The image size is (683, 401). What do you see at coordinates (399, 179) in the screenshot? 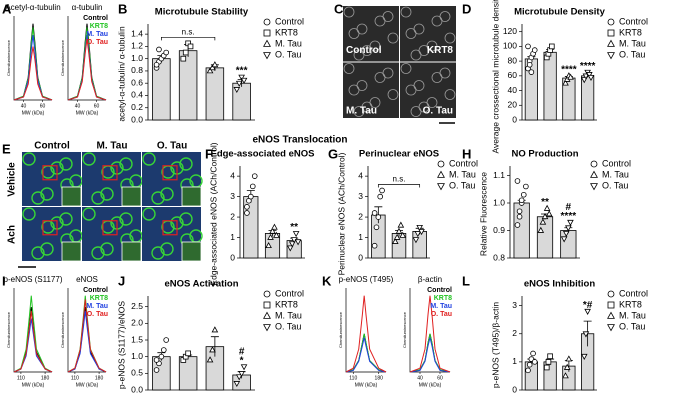
I see `bracket-label: n.s.` at bounding box center [399, 179].